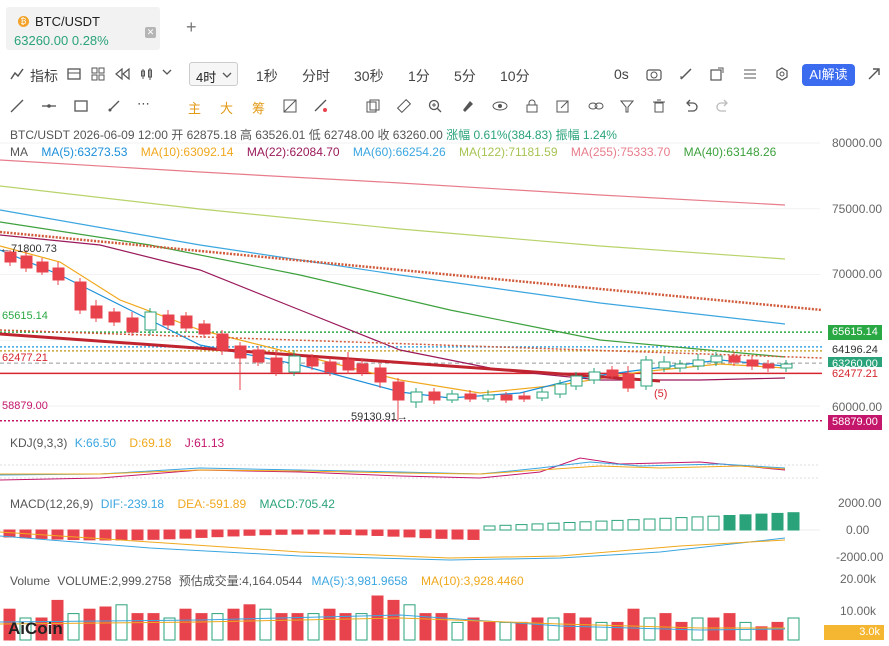 The image size is (889, 646). Describe the element at coordinates (596, 108) in the screenshot. I see `link-icon` at that location.